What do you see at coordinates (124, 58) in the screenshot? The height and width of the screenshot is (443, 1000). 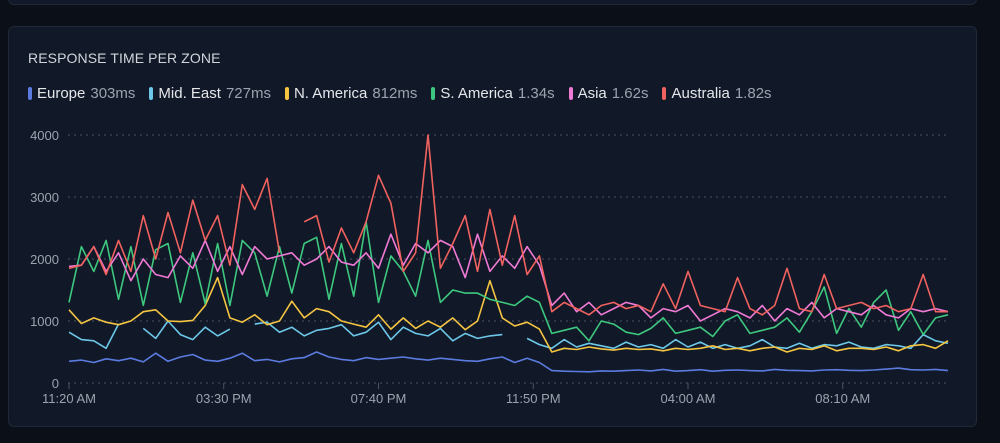 I see `chart-title: RESPONSE TIME PER ZONE` at bounding box center [124, 58].